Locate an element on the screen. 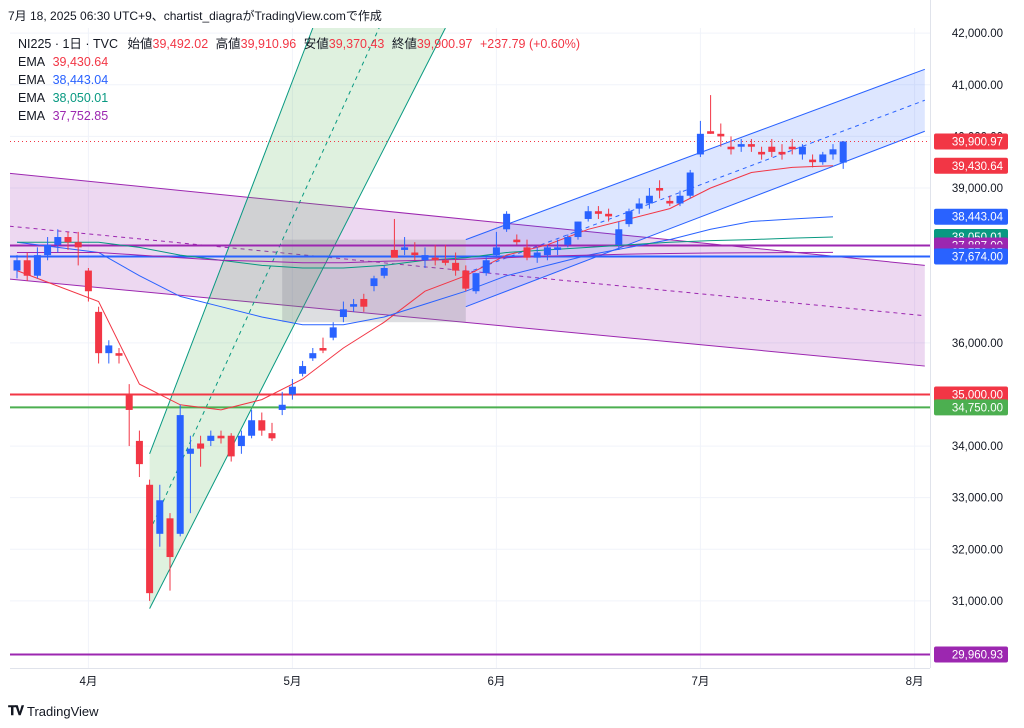 The height and width of the screenshot is (728, 1024). symbol-label: NI225 · 1日 · TVC is located at coordinates (68, 44).